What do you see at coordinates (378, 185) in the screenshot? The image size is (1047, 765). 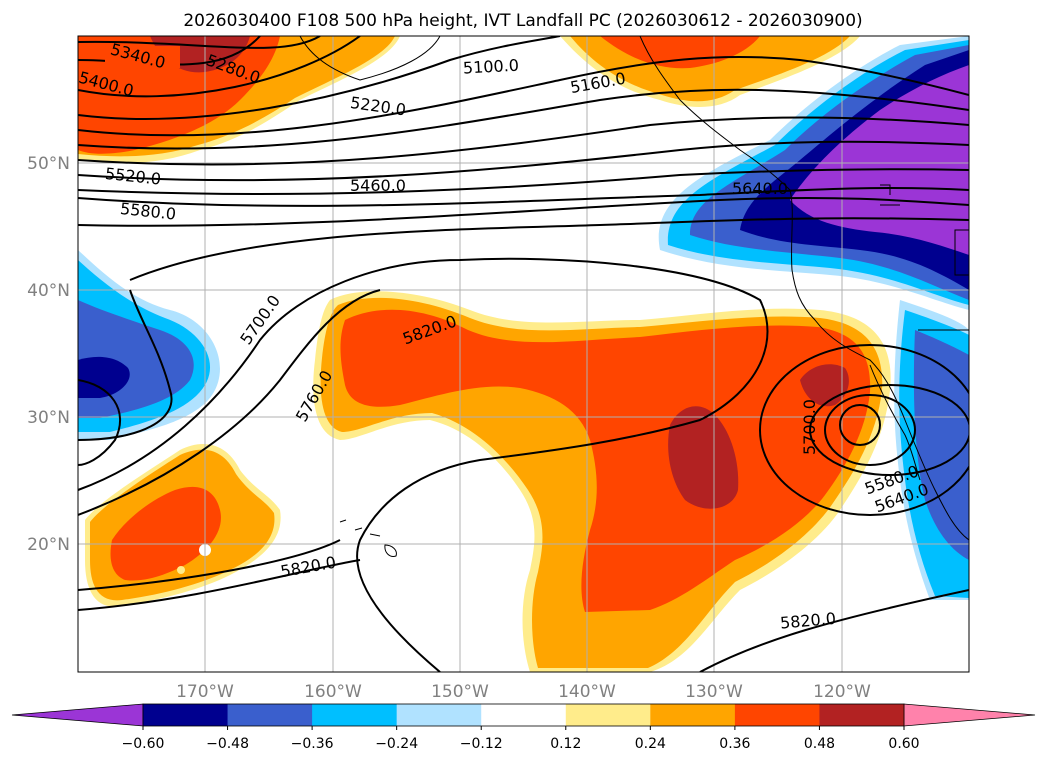 I see `contour-label: 5460.0` at bounding box center [378, 185].